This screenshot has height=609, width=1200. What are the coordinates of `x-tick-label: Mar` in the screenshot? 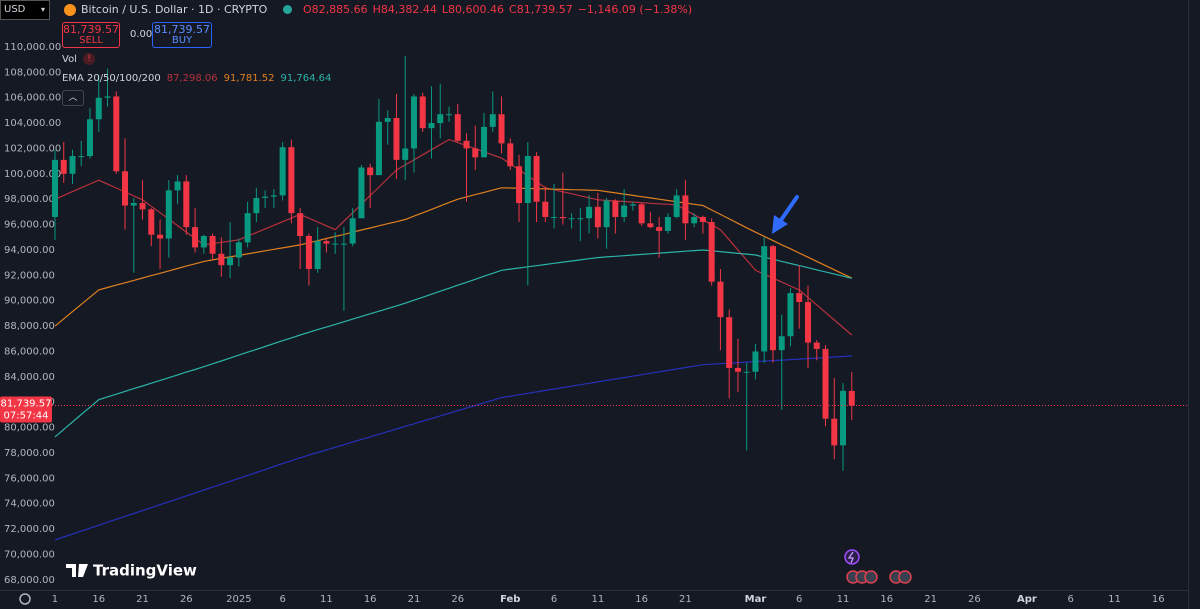 It's located at (756, 599).